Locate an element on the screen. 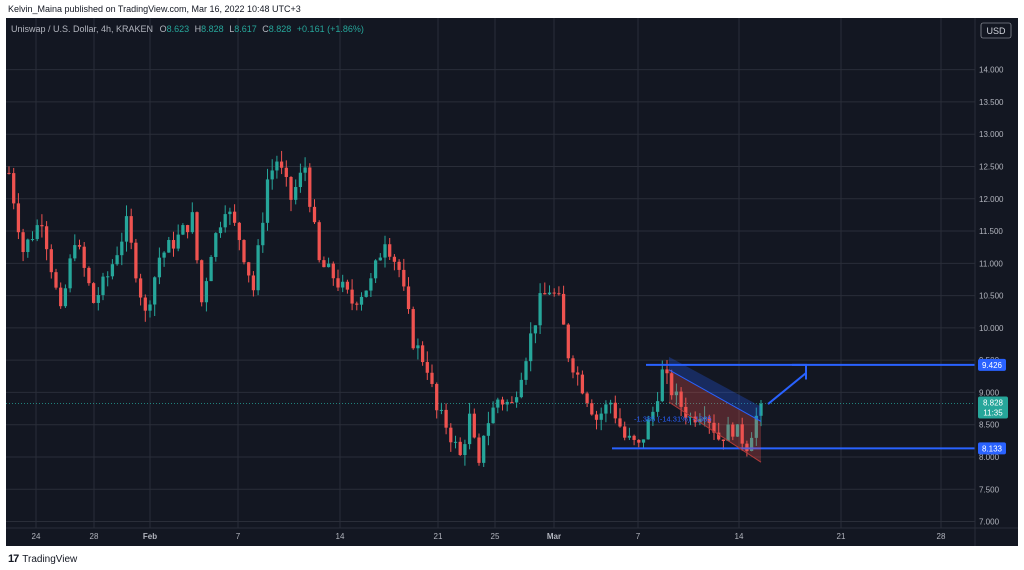 This screenshot has height=570, width=1024. price-tick-label: 14.000 is located at coordinates (991, 70).